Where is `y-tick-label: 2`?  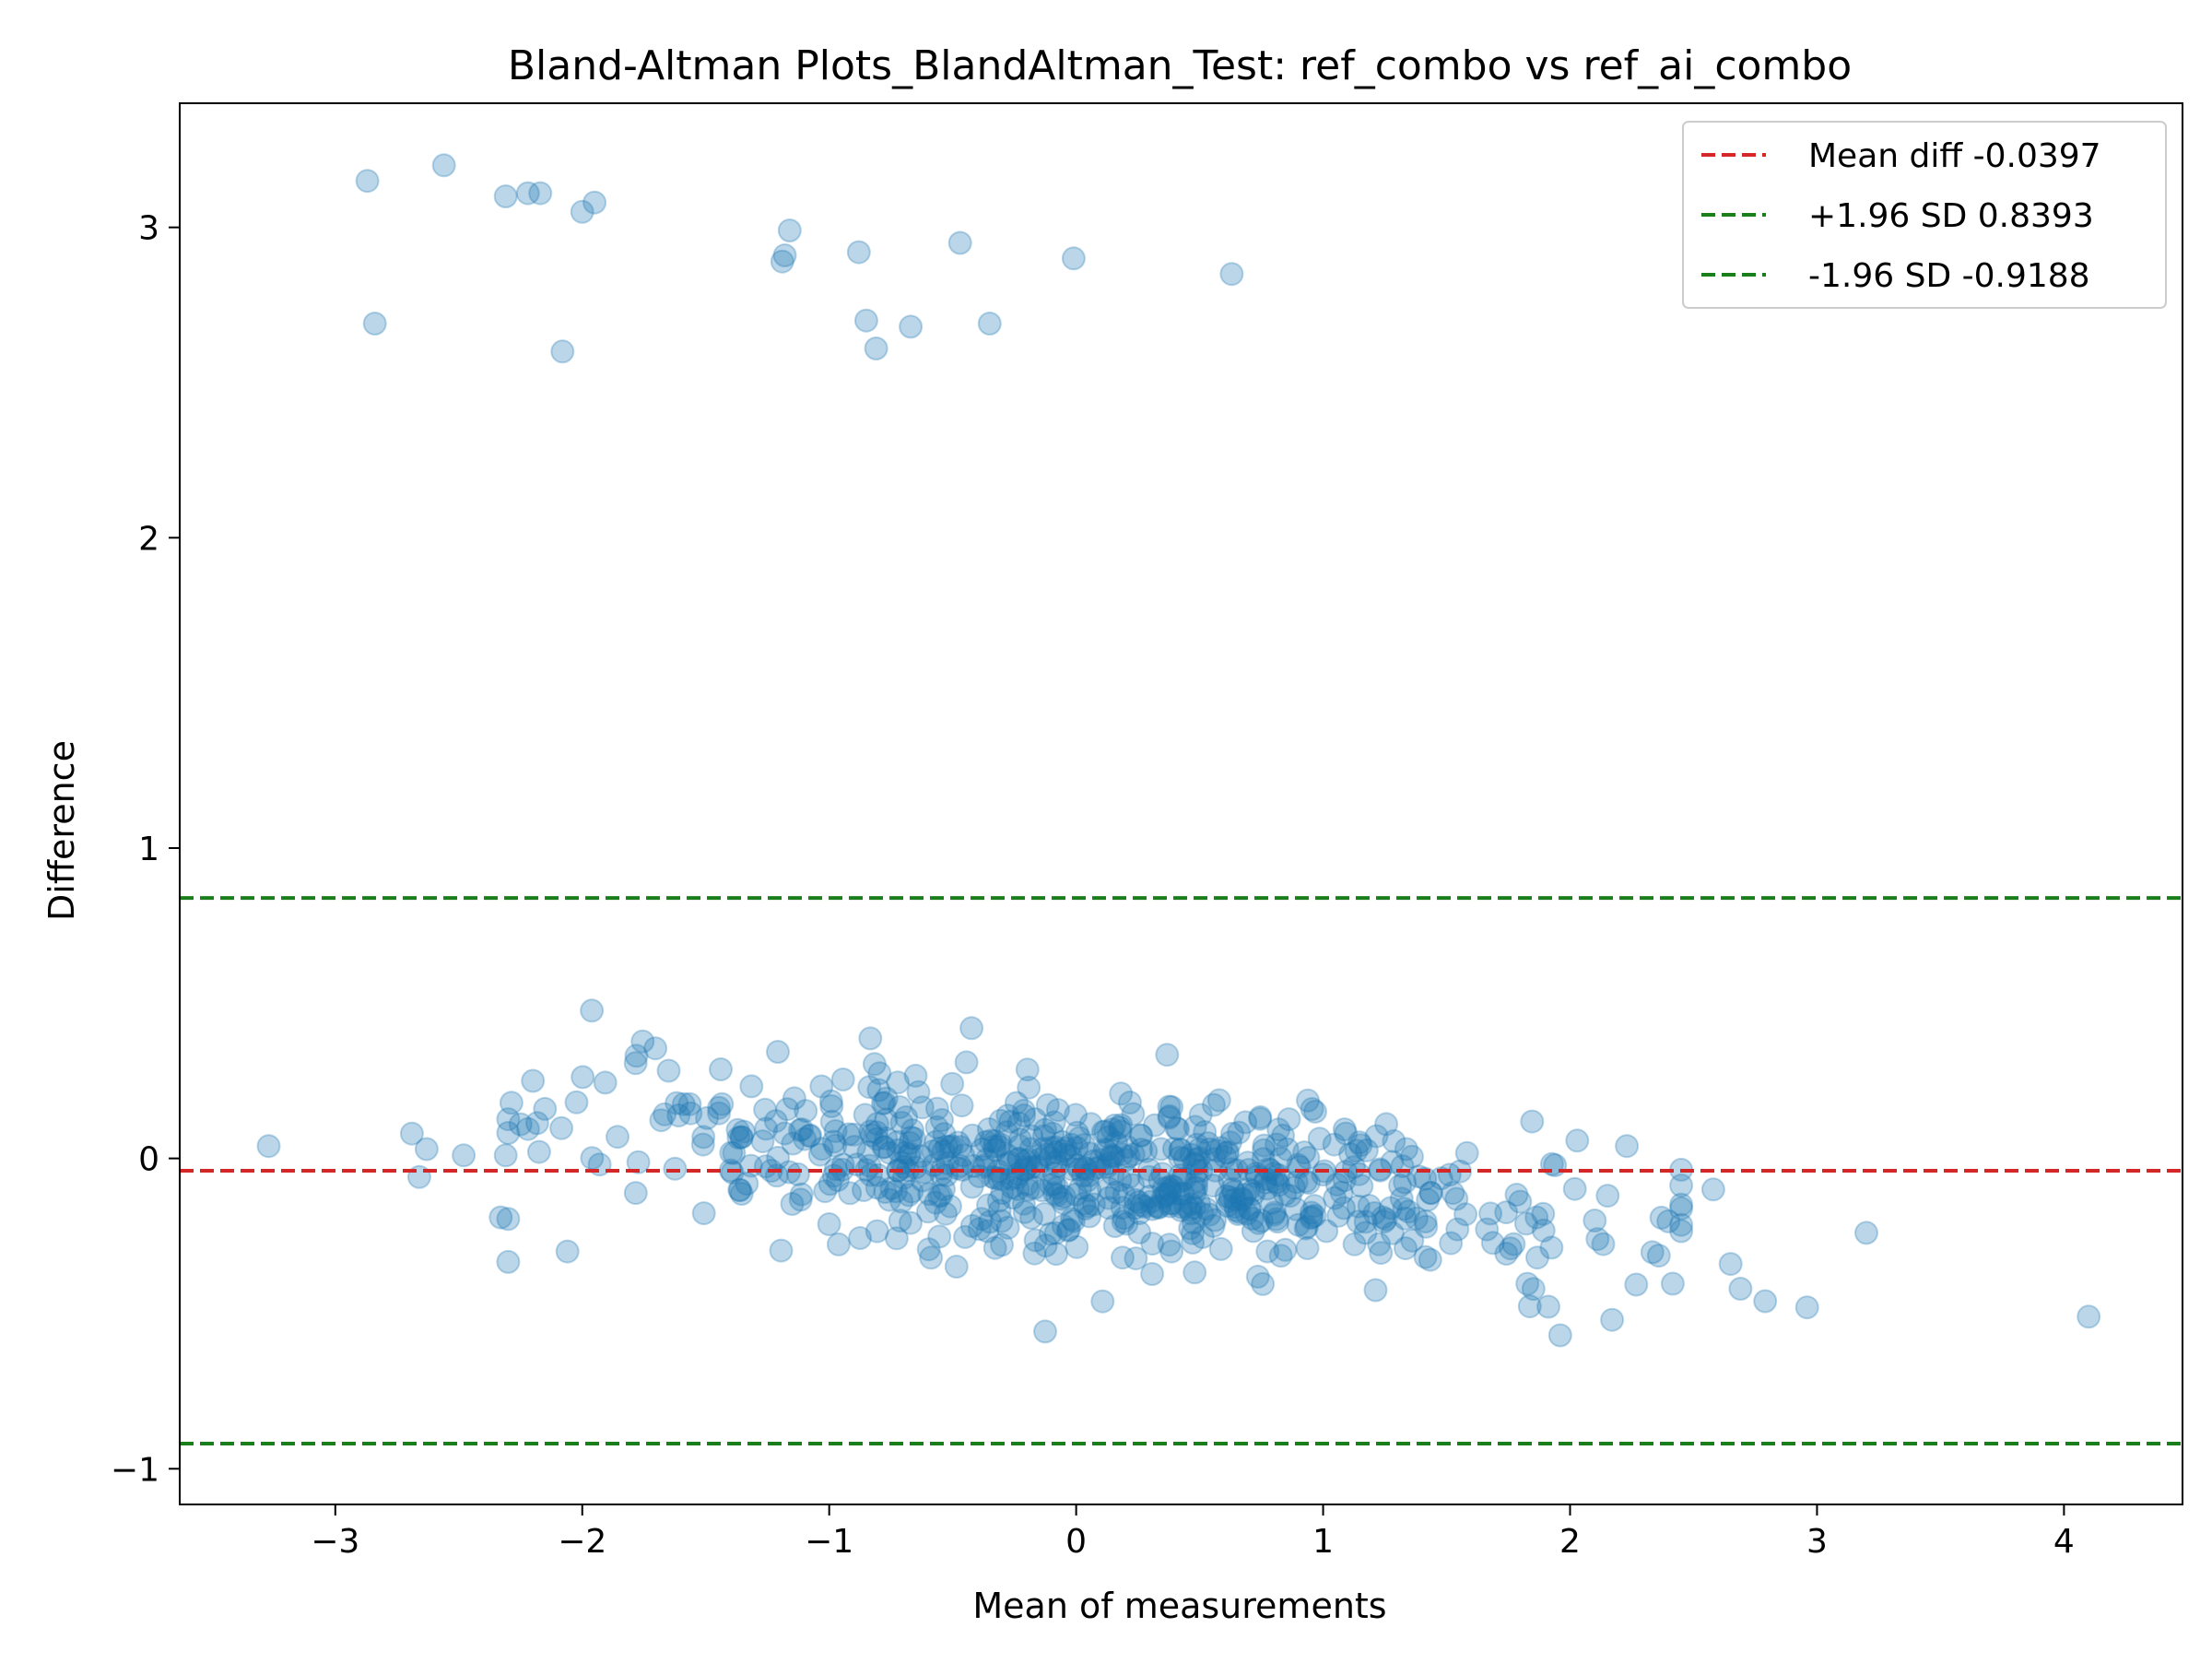
y-tick-label: 2 is located at coordinates (148, 539).